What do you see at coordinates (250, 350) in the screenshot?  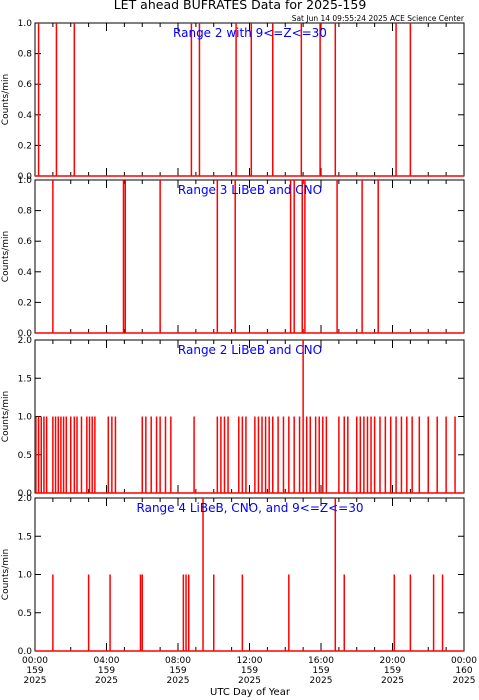 I see `panel-label: Range 2 LiBeB and CNO` at bounding box center [250, 350].